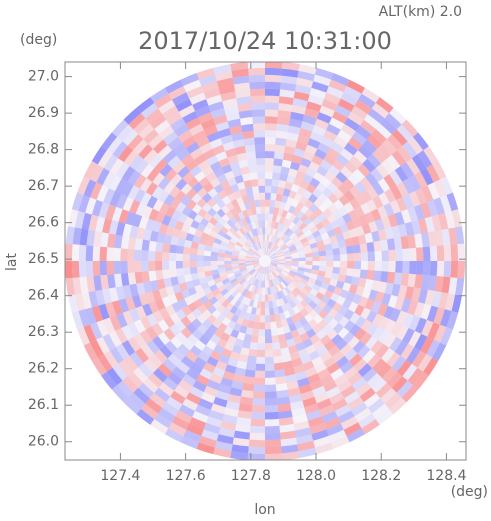  I want to click on y-axis-label: lat, so click(12, 262).